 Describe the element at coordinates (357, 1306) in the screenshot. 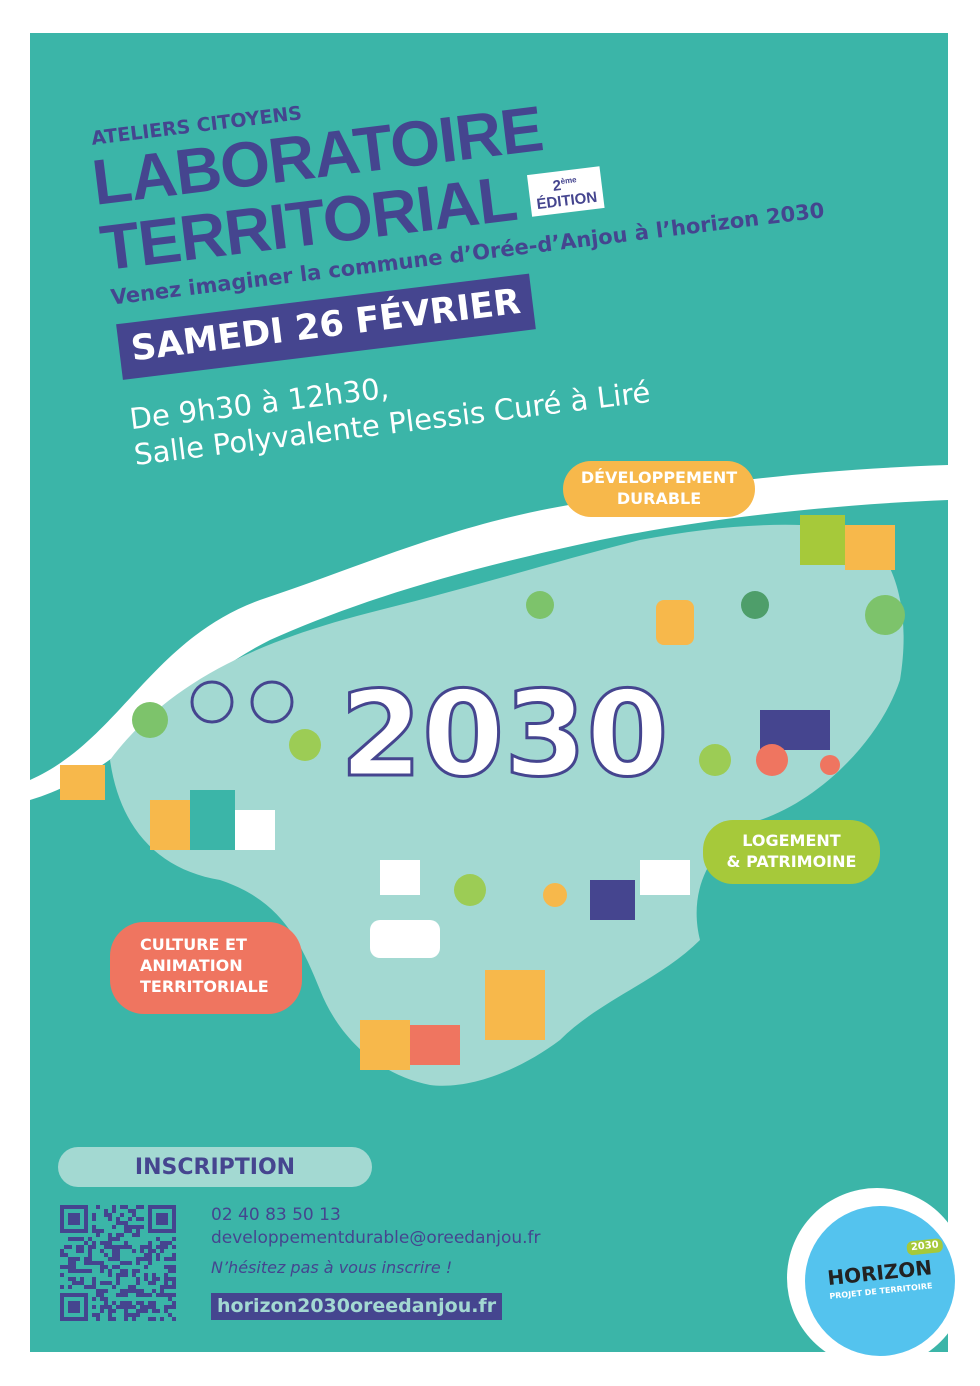

I see `website-link: horizon2030oreedanjou.fr` at that location.